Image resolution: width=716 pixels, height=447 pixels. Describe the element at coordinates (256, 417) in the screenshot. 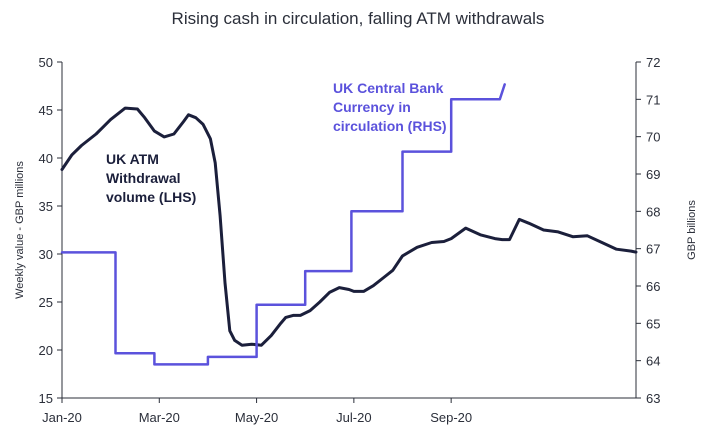

I see `x-tick-label: May-20` at that location.